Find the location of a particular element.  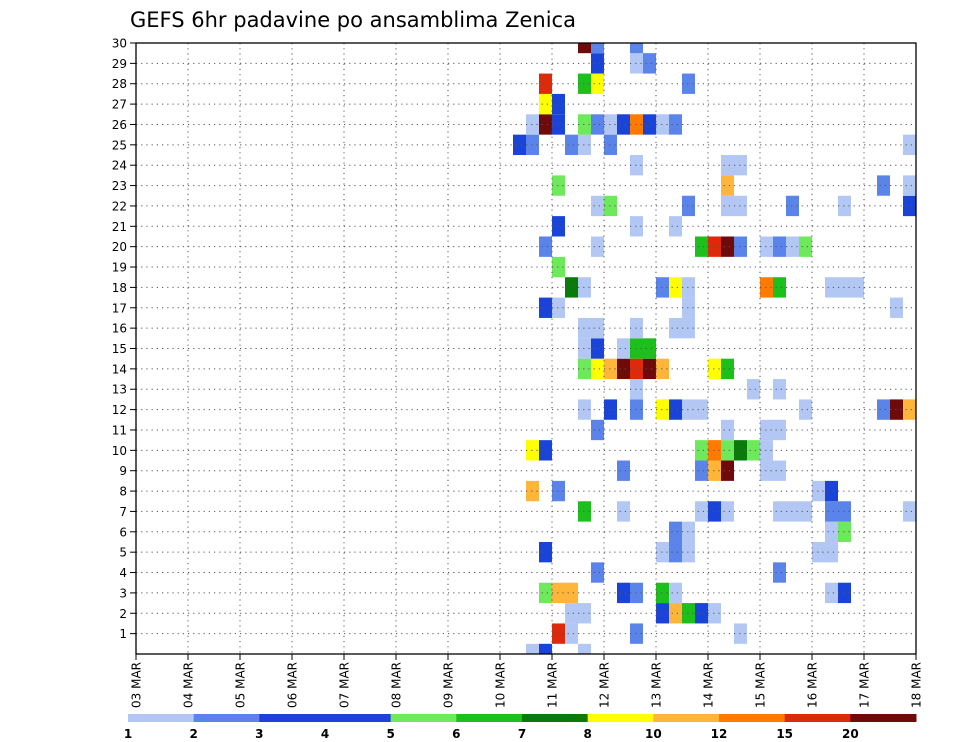

chart-title: GEFS 6hr padavine po ansamblima Zenica is located at coordinates (353, 20).